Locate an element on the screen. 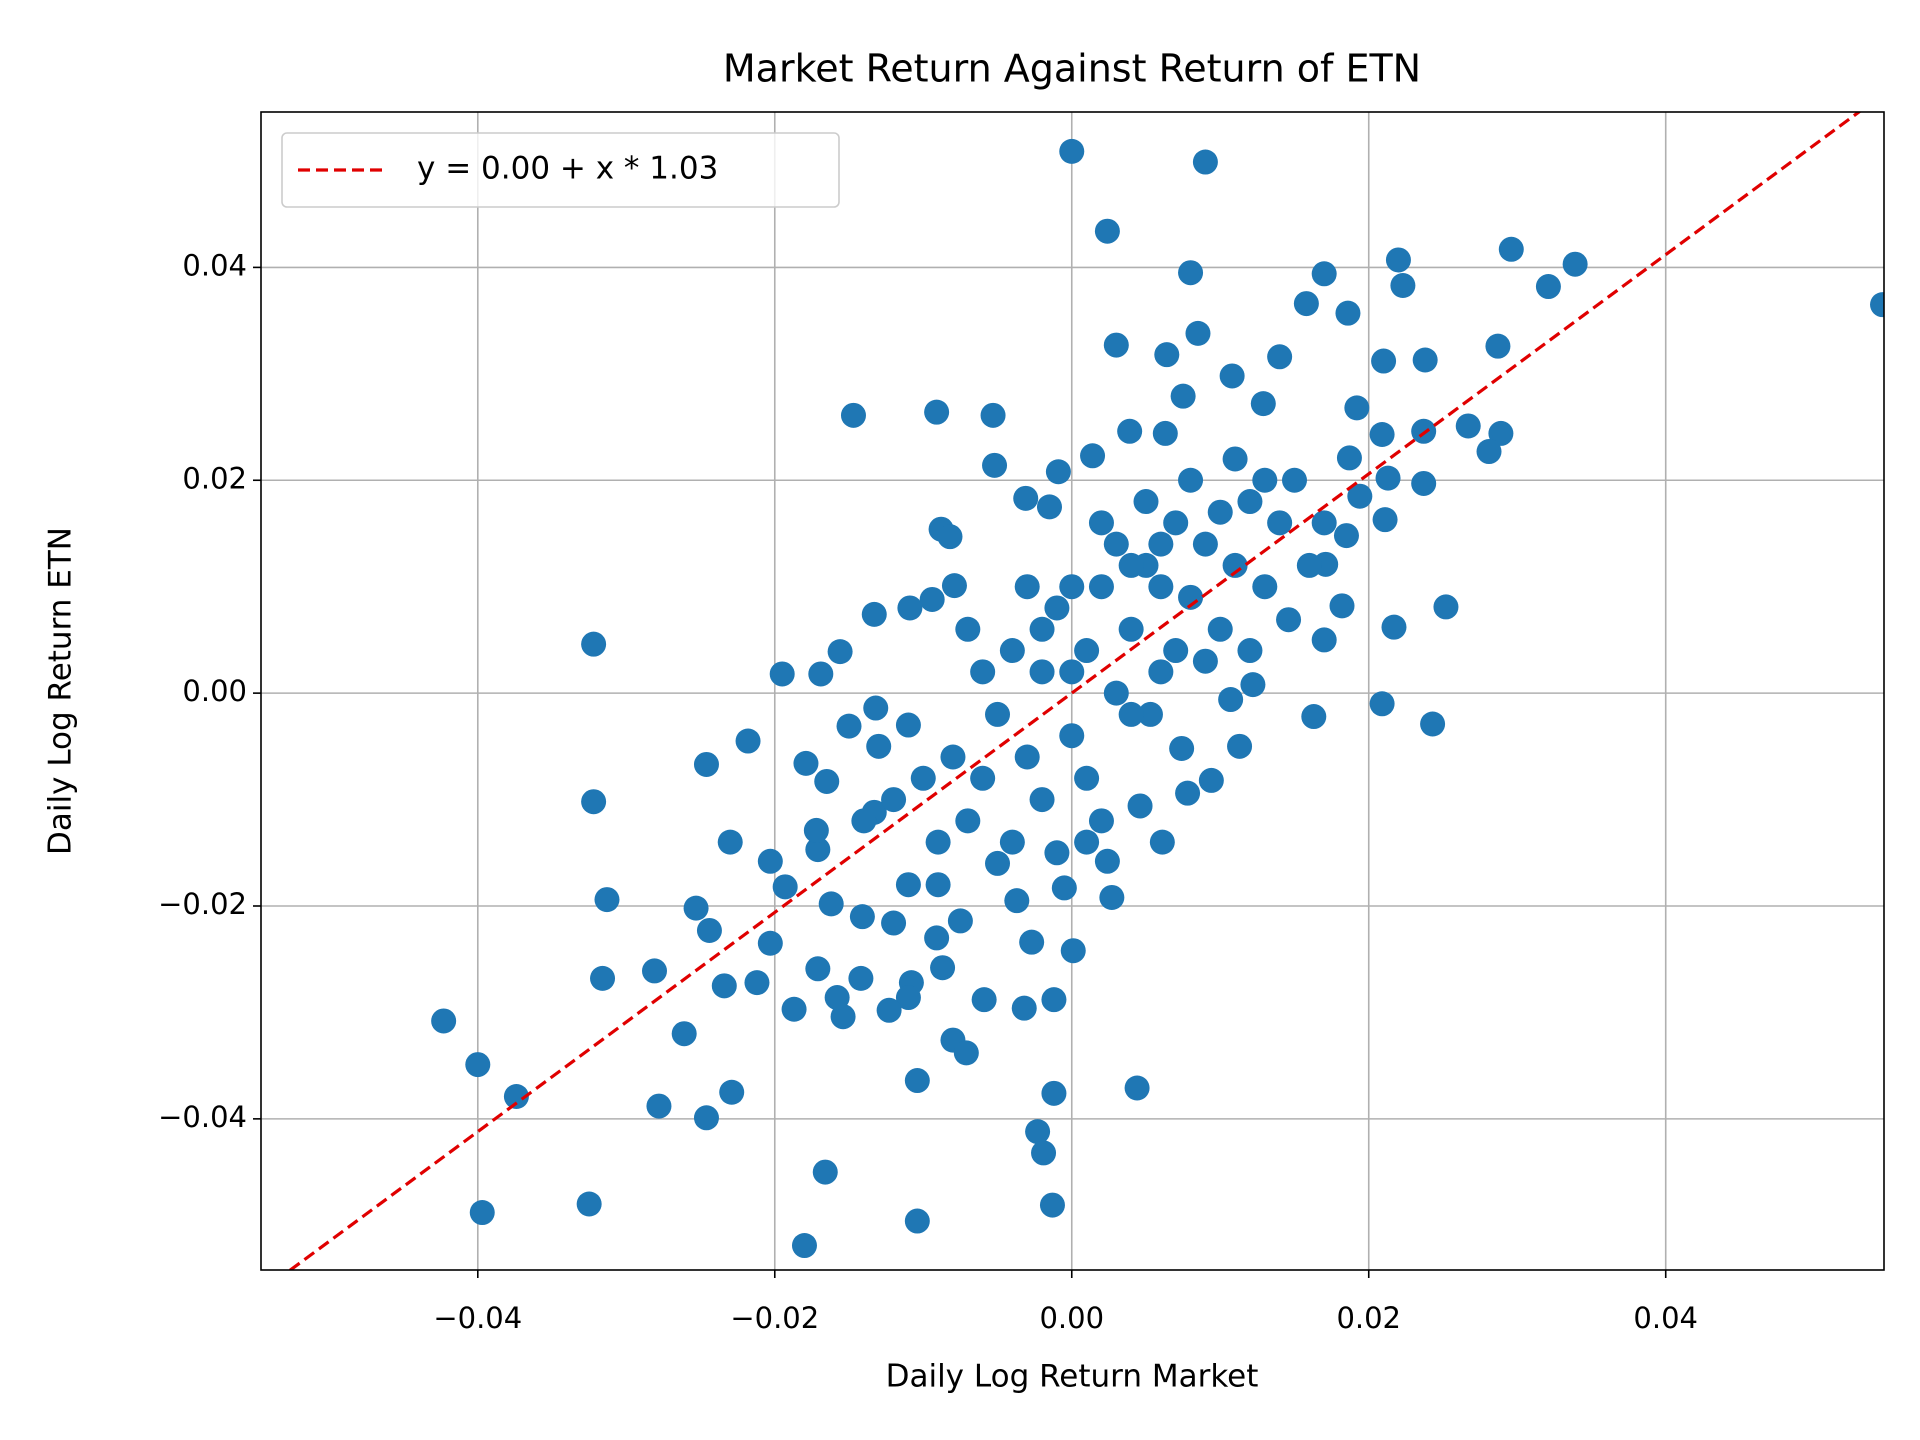  x-tick-label: 0.00 is located at coordinates (1071, 1318).